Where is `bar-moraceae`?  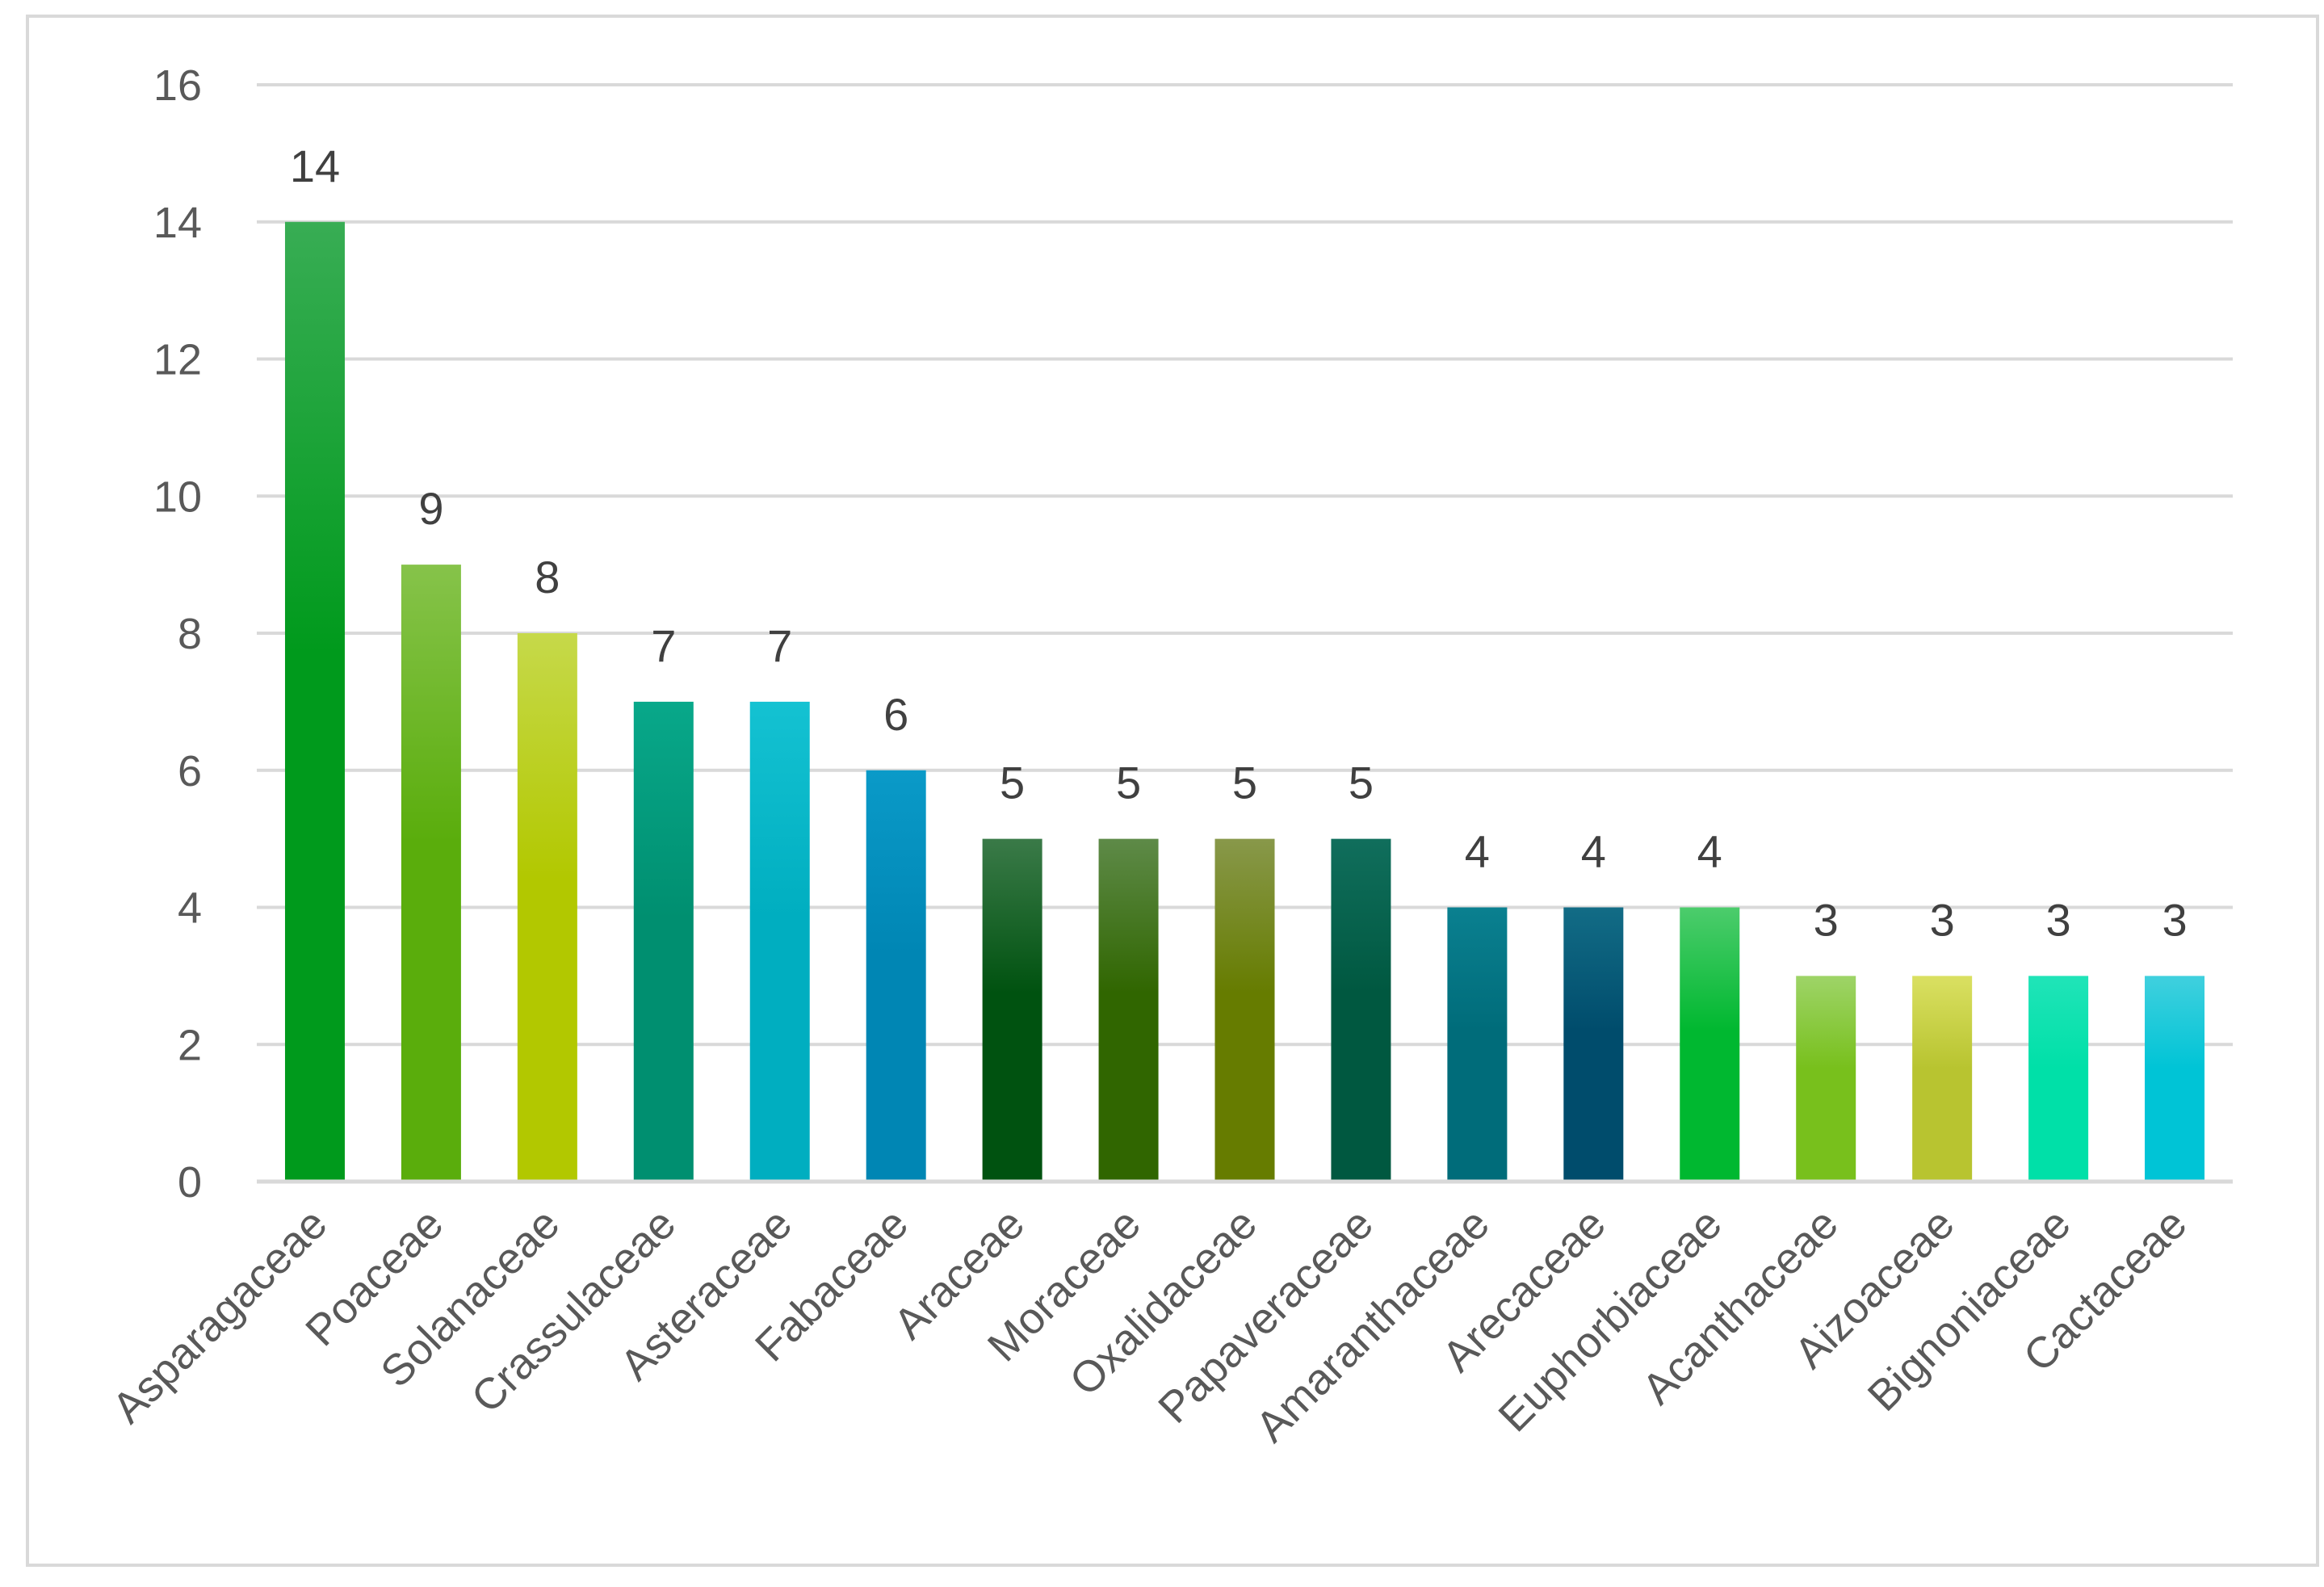 bar-moraceae is located at coordinates (1128, 1010).